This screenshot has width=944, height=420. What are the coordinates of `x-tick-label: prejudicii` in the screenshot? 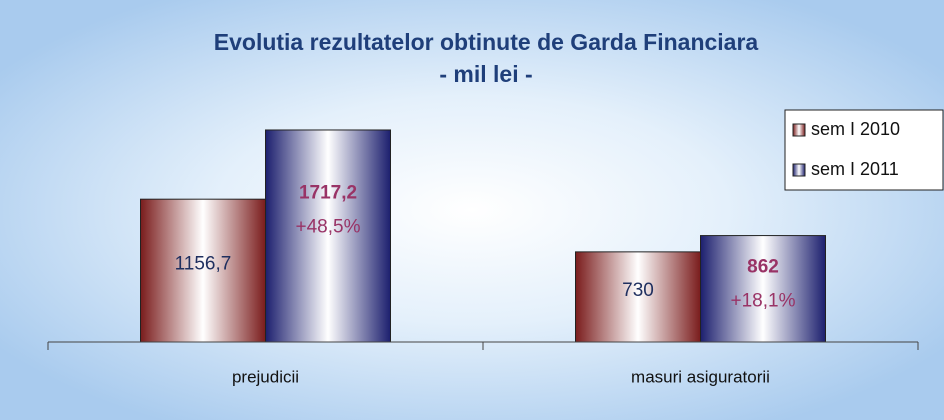 It's located at (265, 376).